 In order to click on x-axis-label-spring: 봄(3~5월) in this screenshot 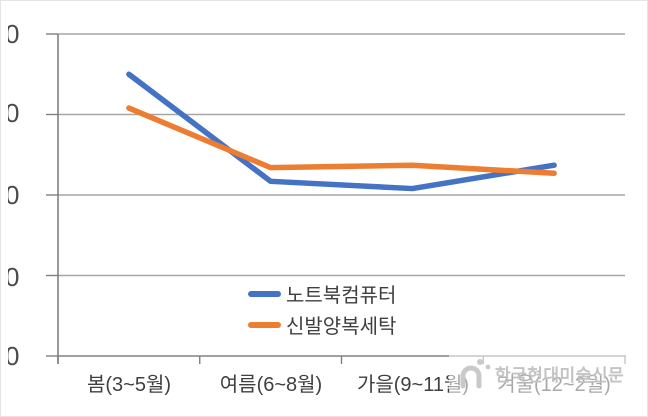, I will do `click(129, 385)`.